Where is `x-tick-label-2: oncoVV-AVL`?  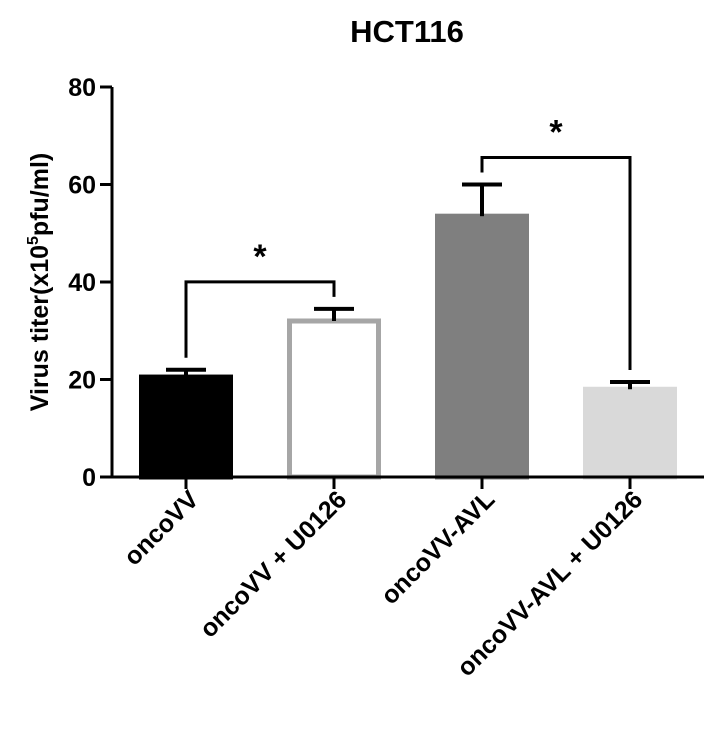
x-tick-label-2: oncoVV-AVL is located at coordinates (438, 547).